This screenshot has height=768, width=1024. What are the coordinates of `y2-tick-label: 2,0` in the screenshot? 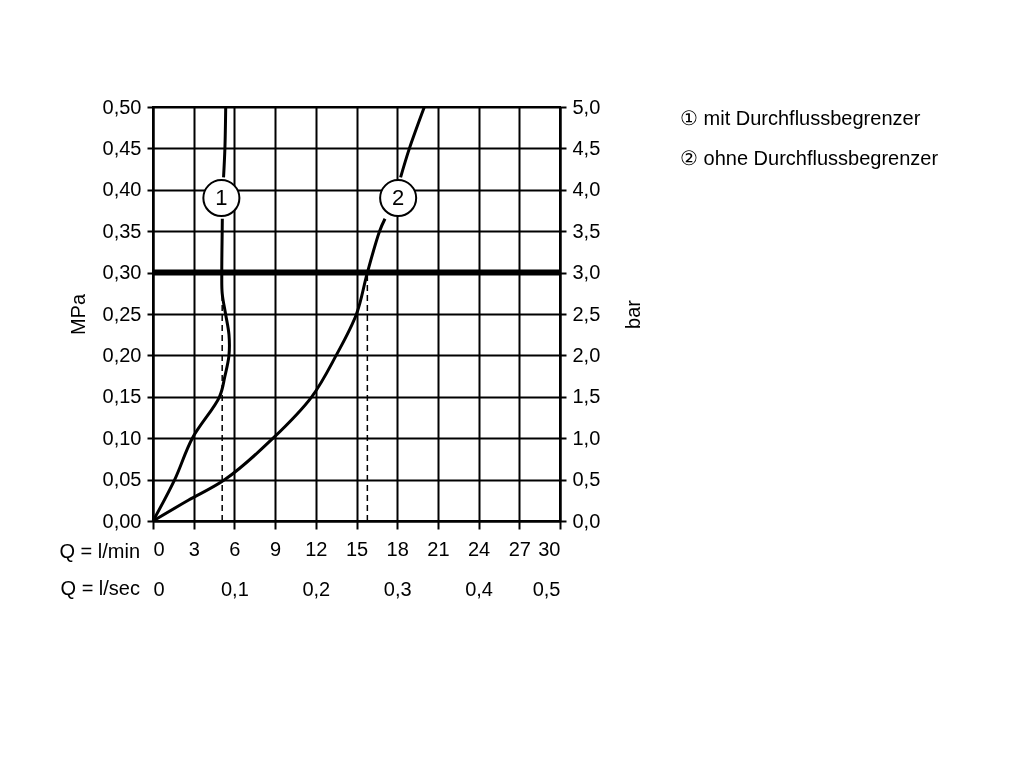 It's located at (586, 354).